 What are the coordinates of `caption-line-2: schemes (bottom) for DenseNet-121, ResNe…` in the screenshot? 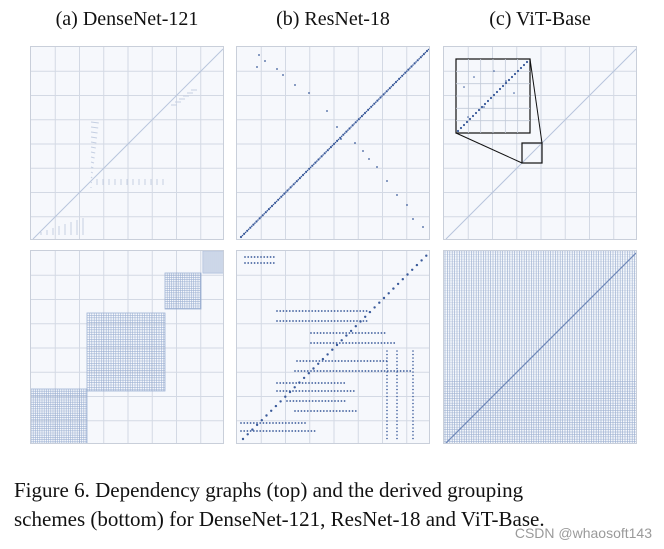 It's located at (279, 519).